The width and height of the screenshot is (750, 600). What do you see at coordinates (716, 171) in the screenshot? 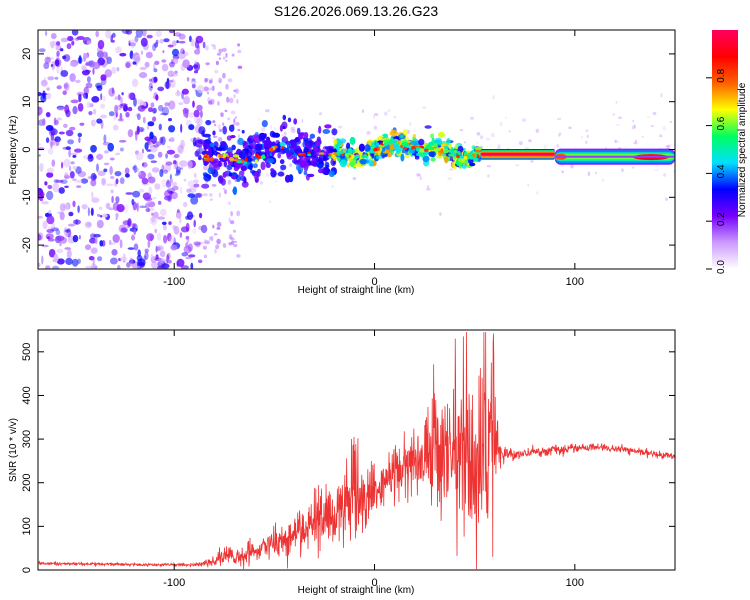
I see `colorbar-ticks: 0.0 0.2 0.4 0.6 0.8` at bounding box center [716, 171].